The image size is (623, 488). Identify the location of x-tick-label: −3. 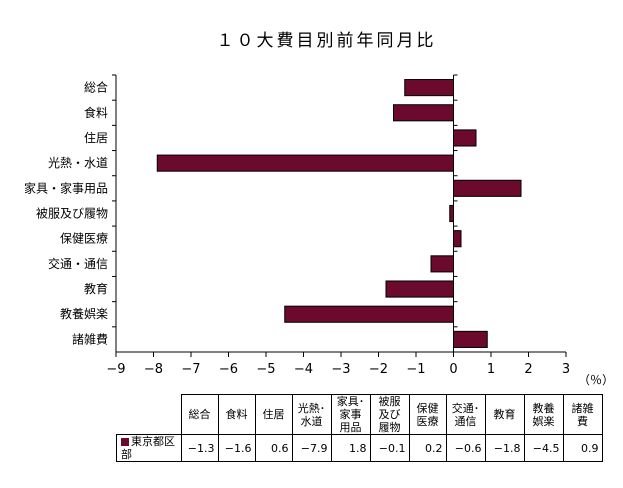
(340, 369).